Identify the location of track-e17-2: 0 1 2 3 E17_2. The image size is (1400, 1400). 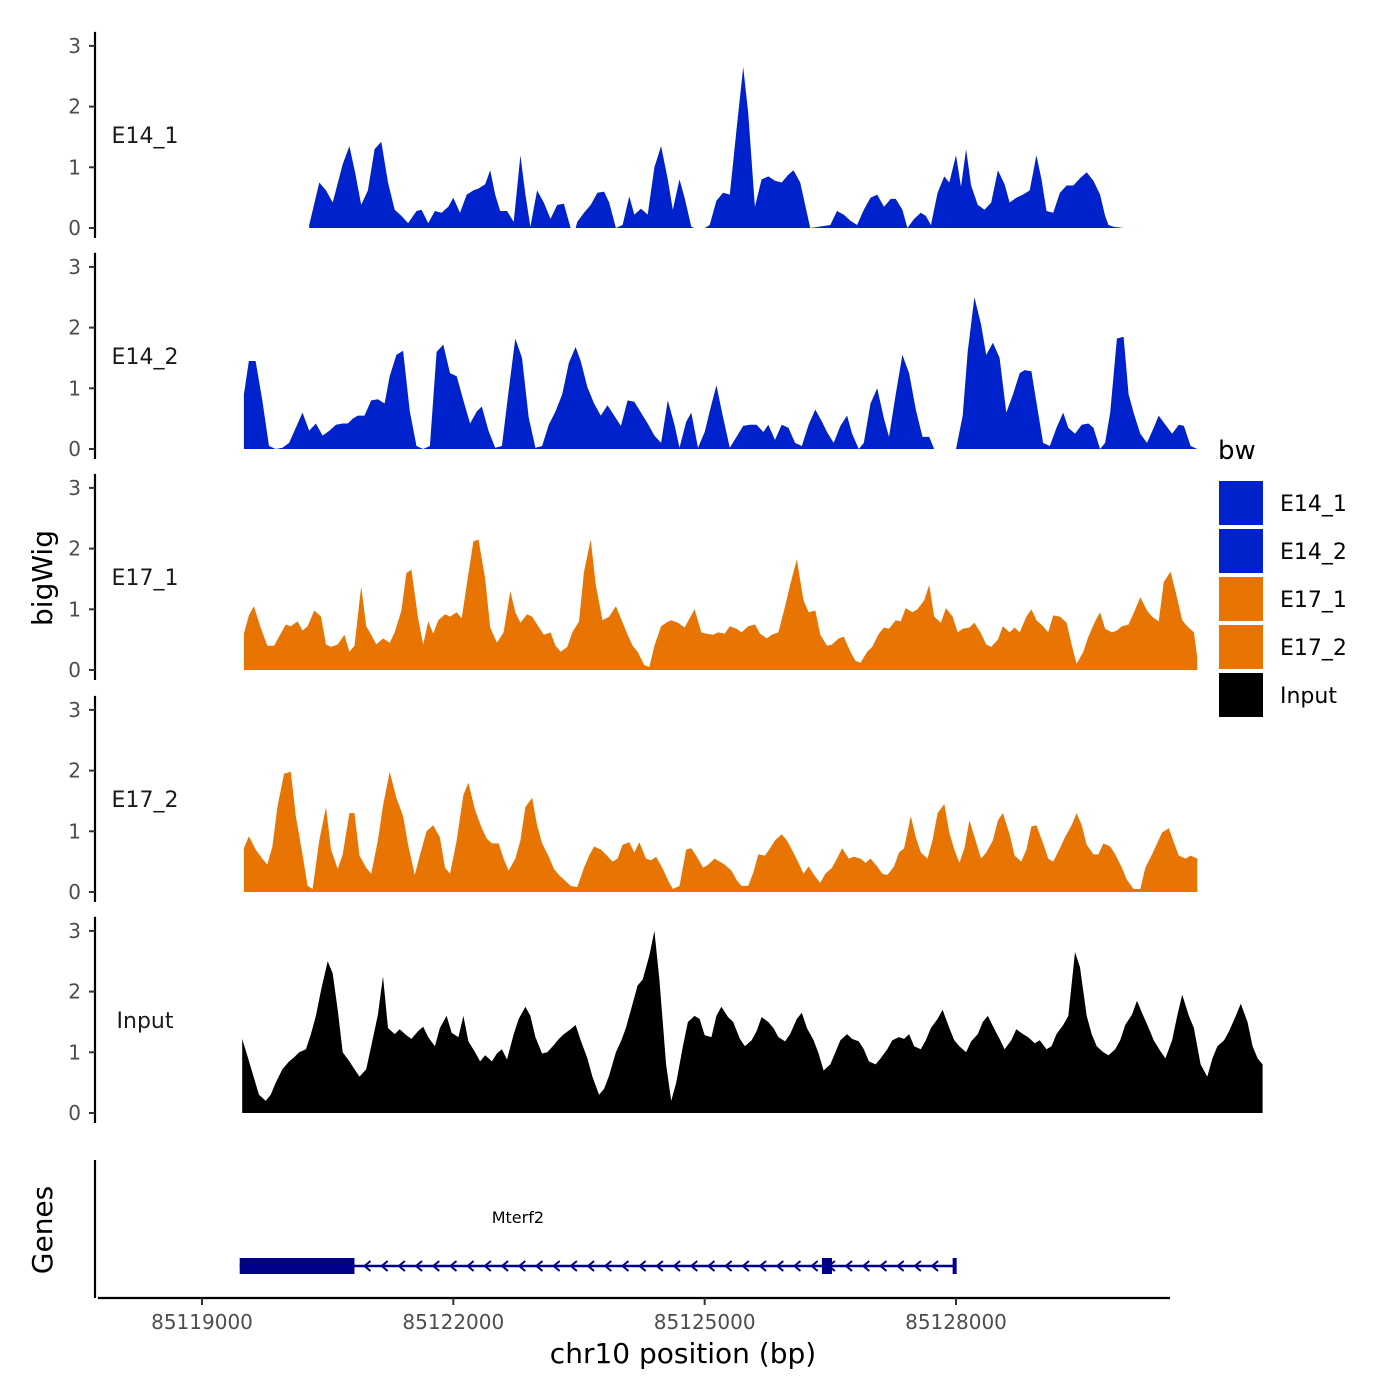
(633, 799).